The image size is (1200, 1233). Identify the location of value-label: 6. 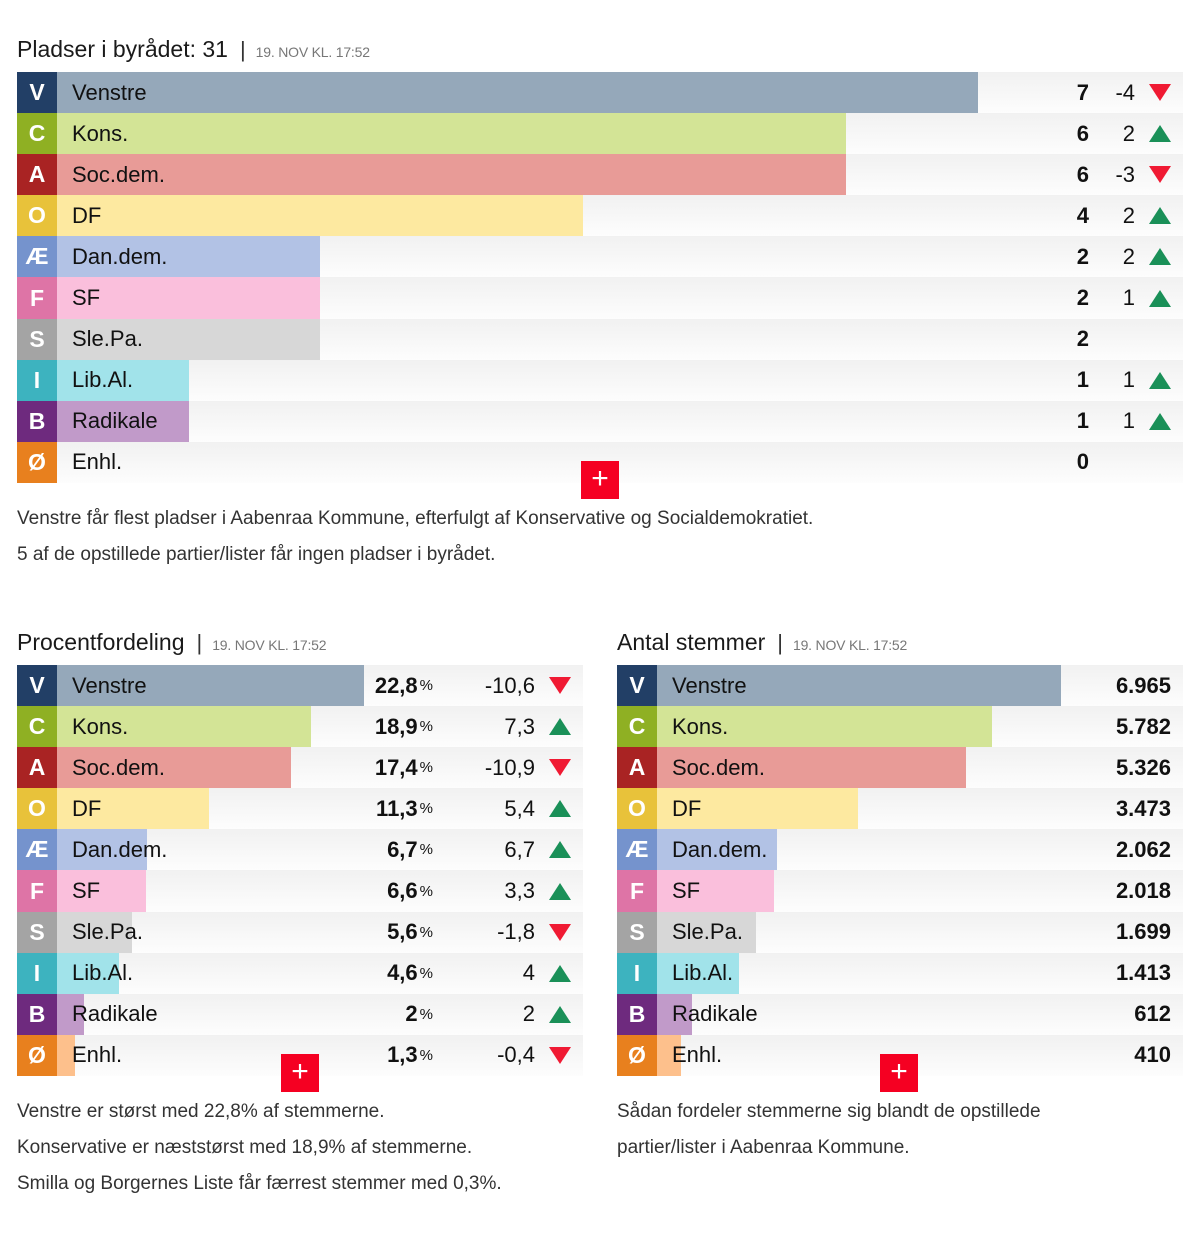
(1083, 133).